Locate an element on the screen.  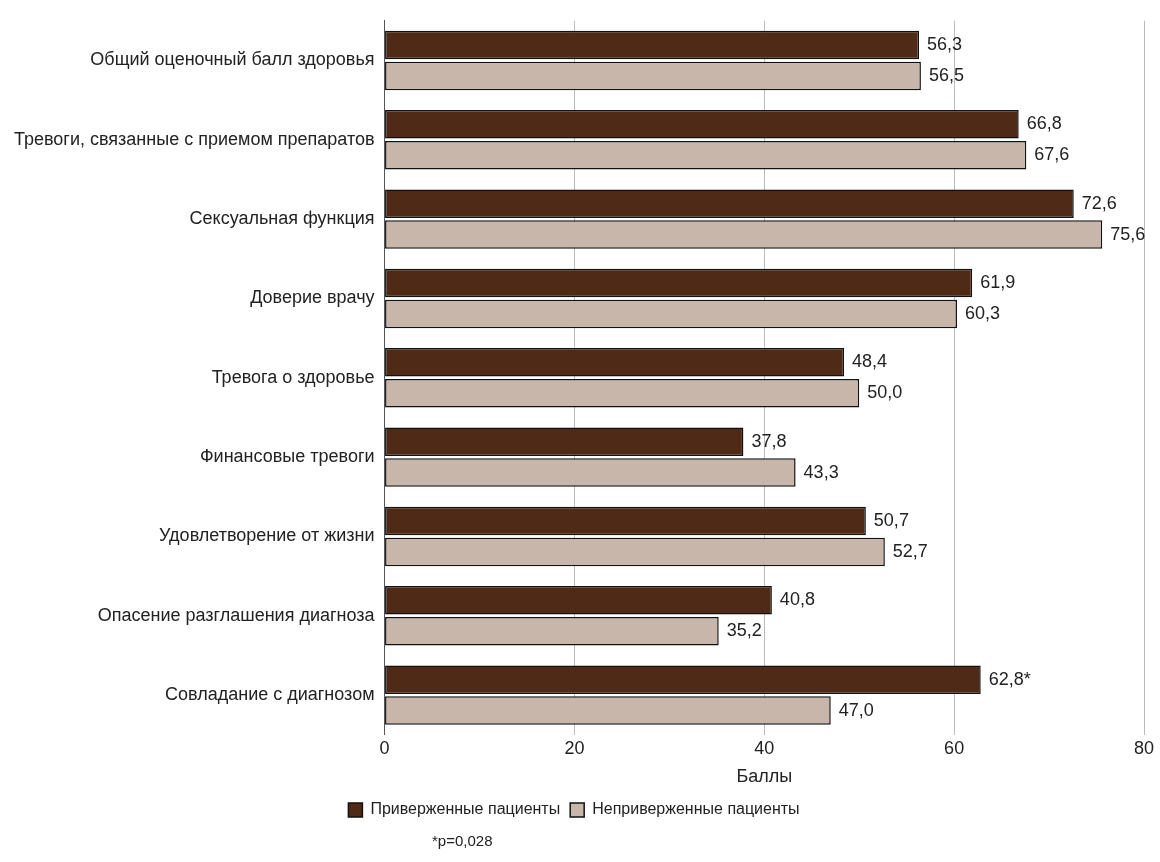
x-tick-label: 80 is located at coordinates (1144, 747).